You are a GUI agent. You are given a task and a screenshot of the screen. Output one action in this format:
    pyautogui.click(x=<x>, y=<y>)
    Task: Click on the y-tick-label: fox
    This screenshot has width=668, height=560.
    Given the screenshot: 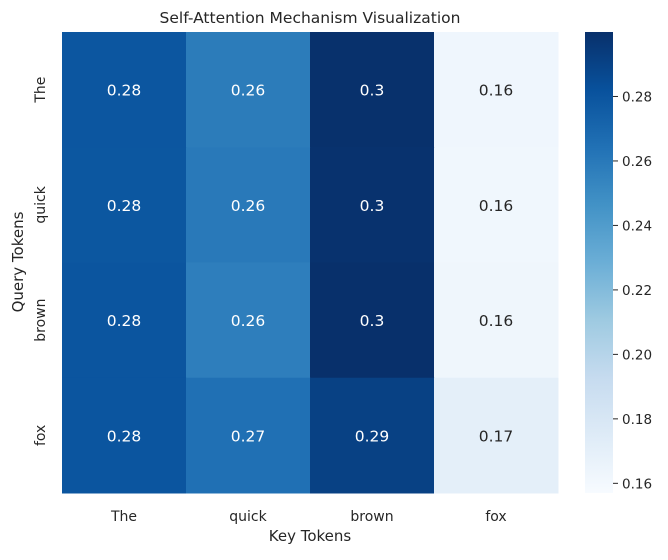 What is the action you would take?
    pyautogui.click(x=41, y=435)
    